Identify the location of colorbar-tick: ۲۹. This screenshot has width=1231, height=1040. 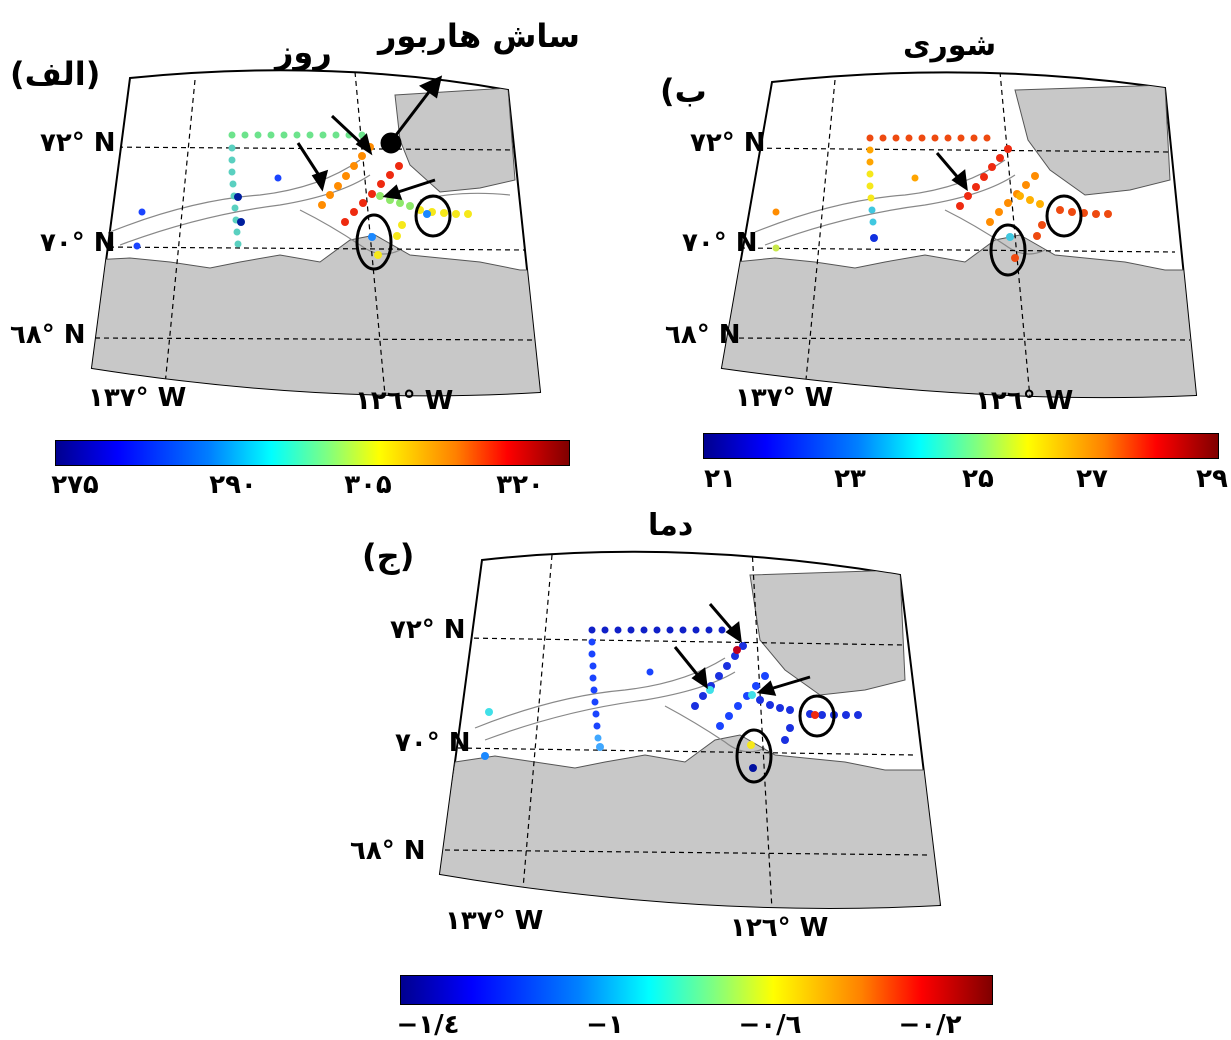
(1212, 479).